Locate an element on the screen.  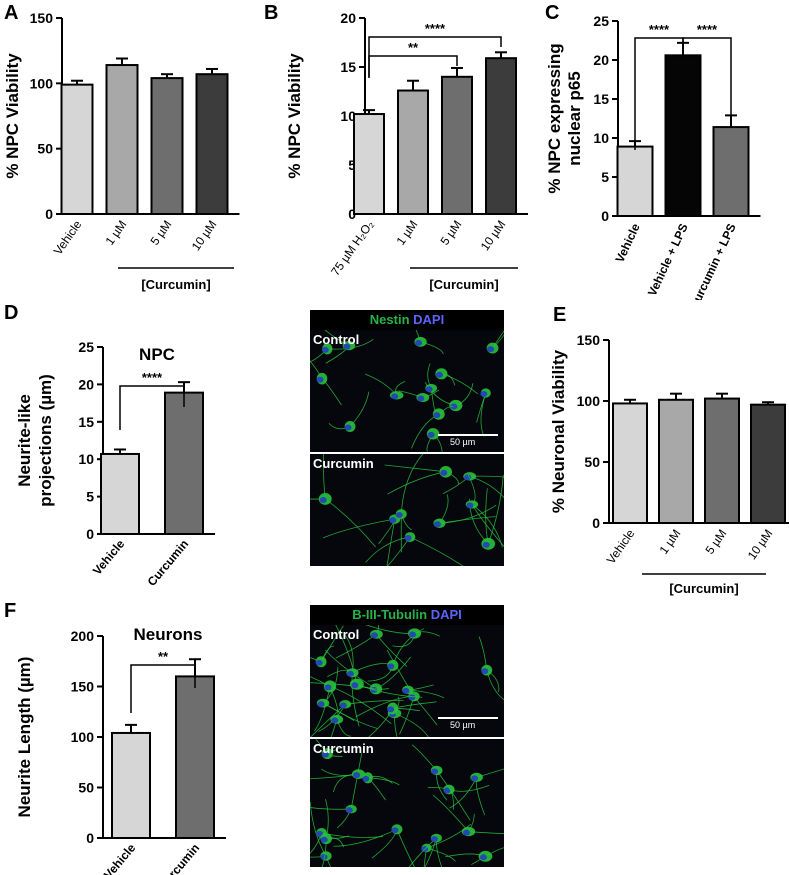
scale-bar-label: 50 µm is located at coordinates (463, 725).